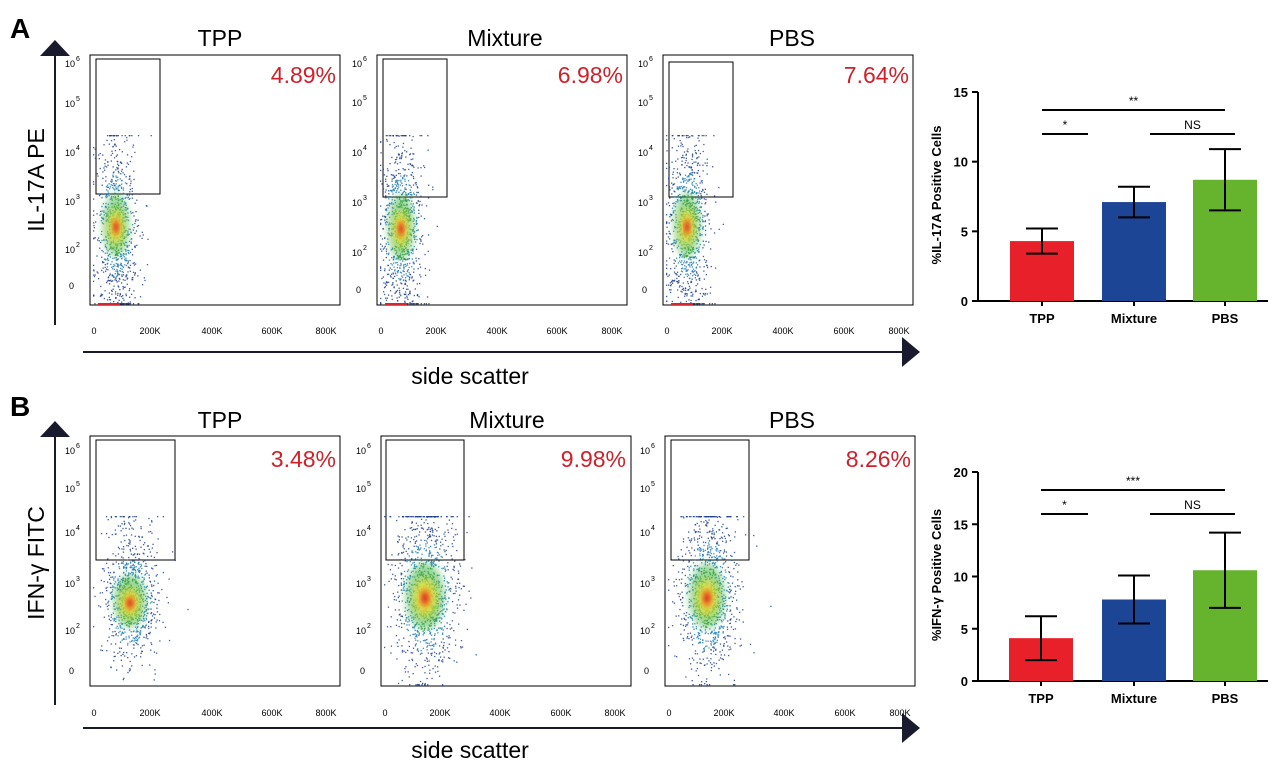  What do you see at coordinates (668, 713) in the screenshot?
I see `x-tick-label: 0` at bounding box center [668, 713].